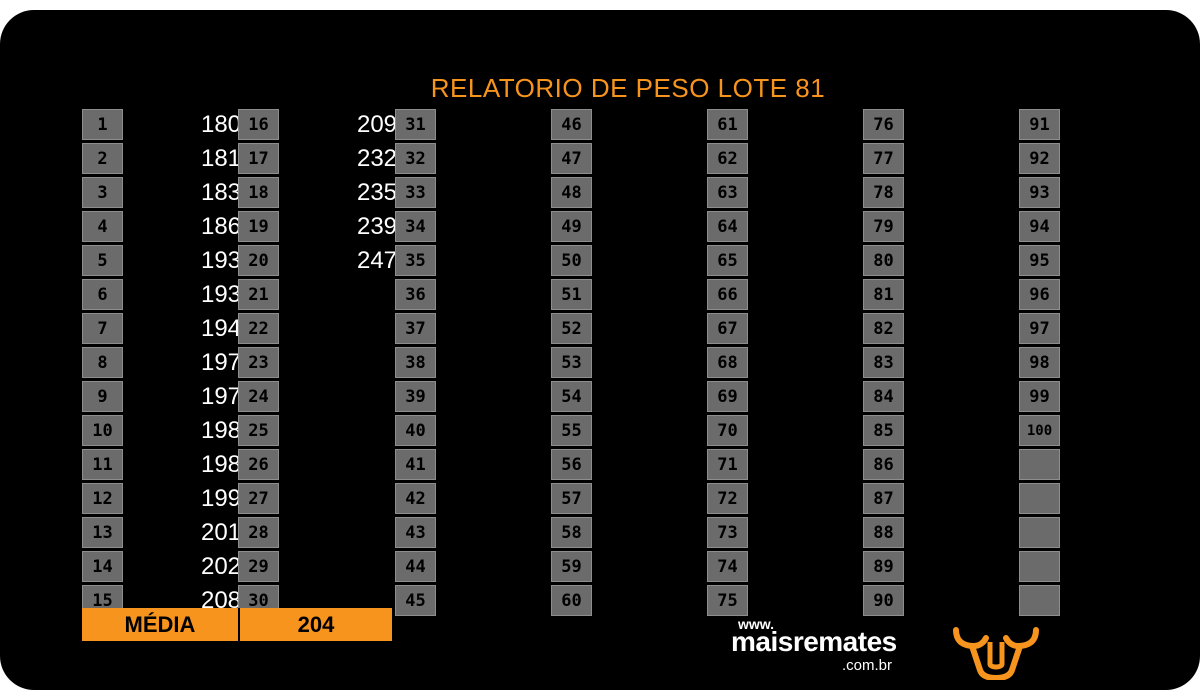 This screenshot has height=700, width=1200. What do you see at coordinates (1039, 328) in the screenshot?
I see `lot-number-cell: 97` at bounding box center [1039, 328].